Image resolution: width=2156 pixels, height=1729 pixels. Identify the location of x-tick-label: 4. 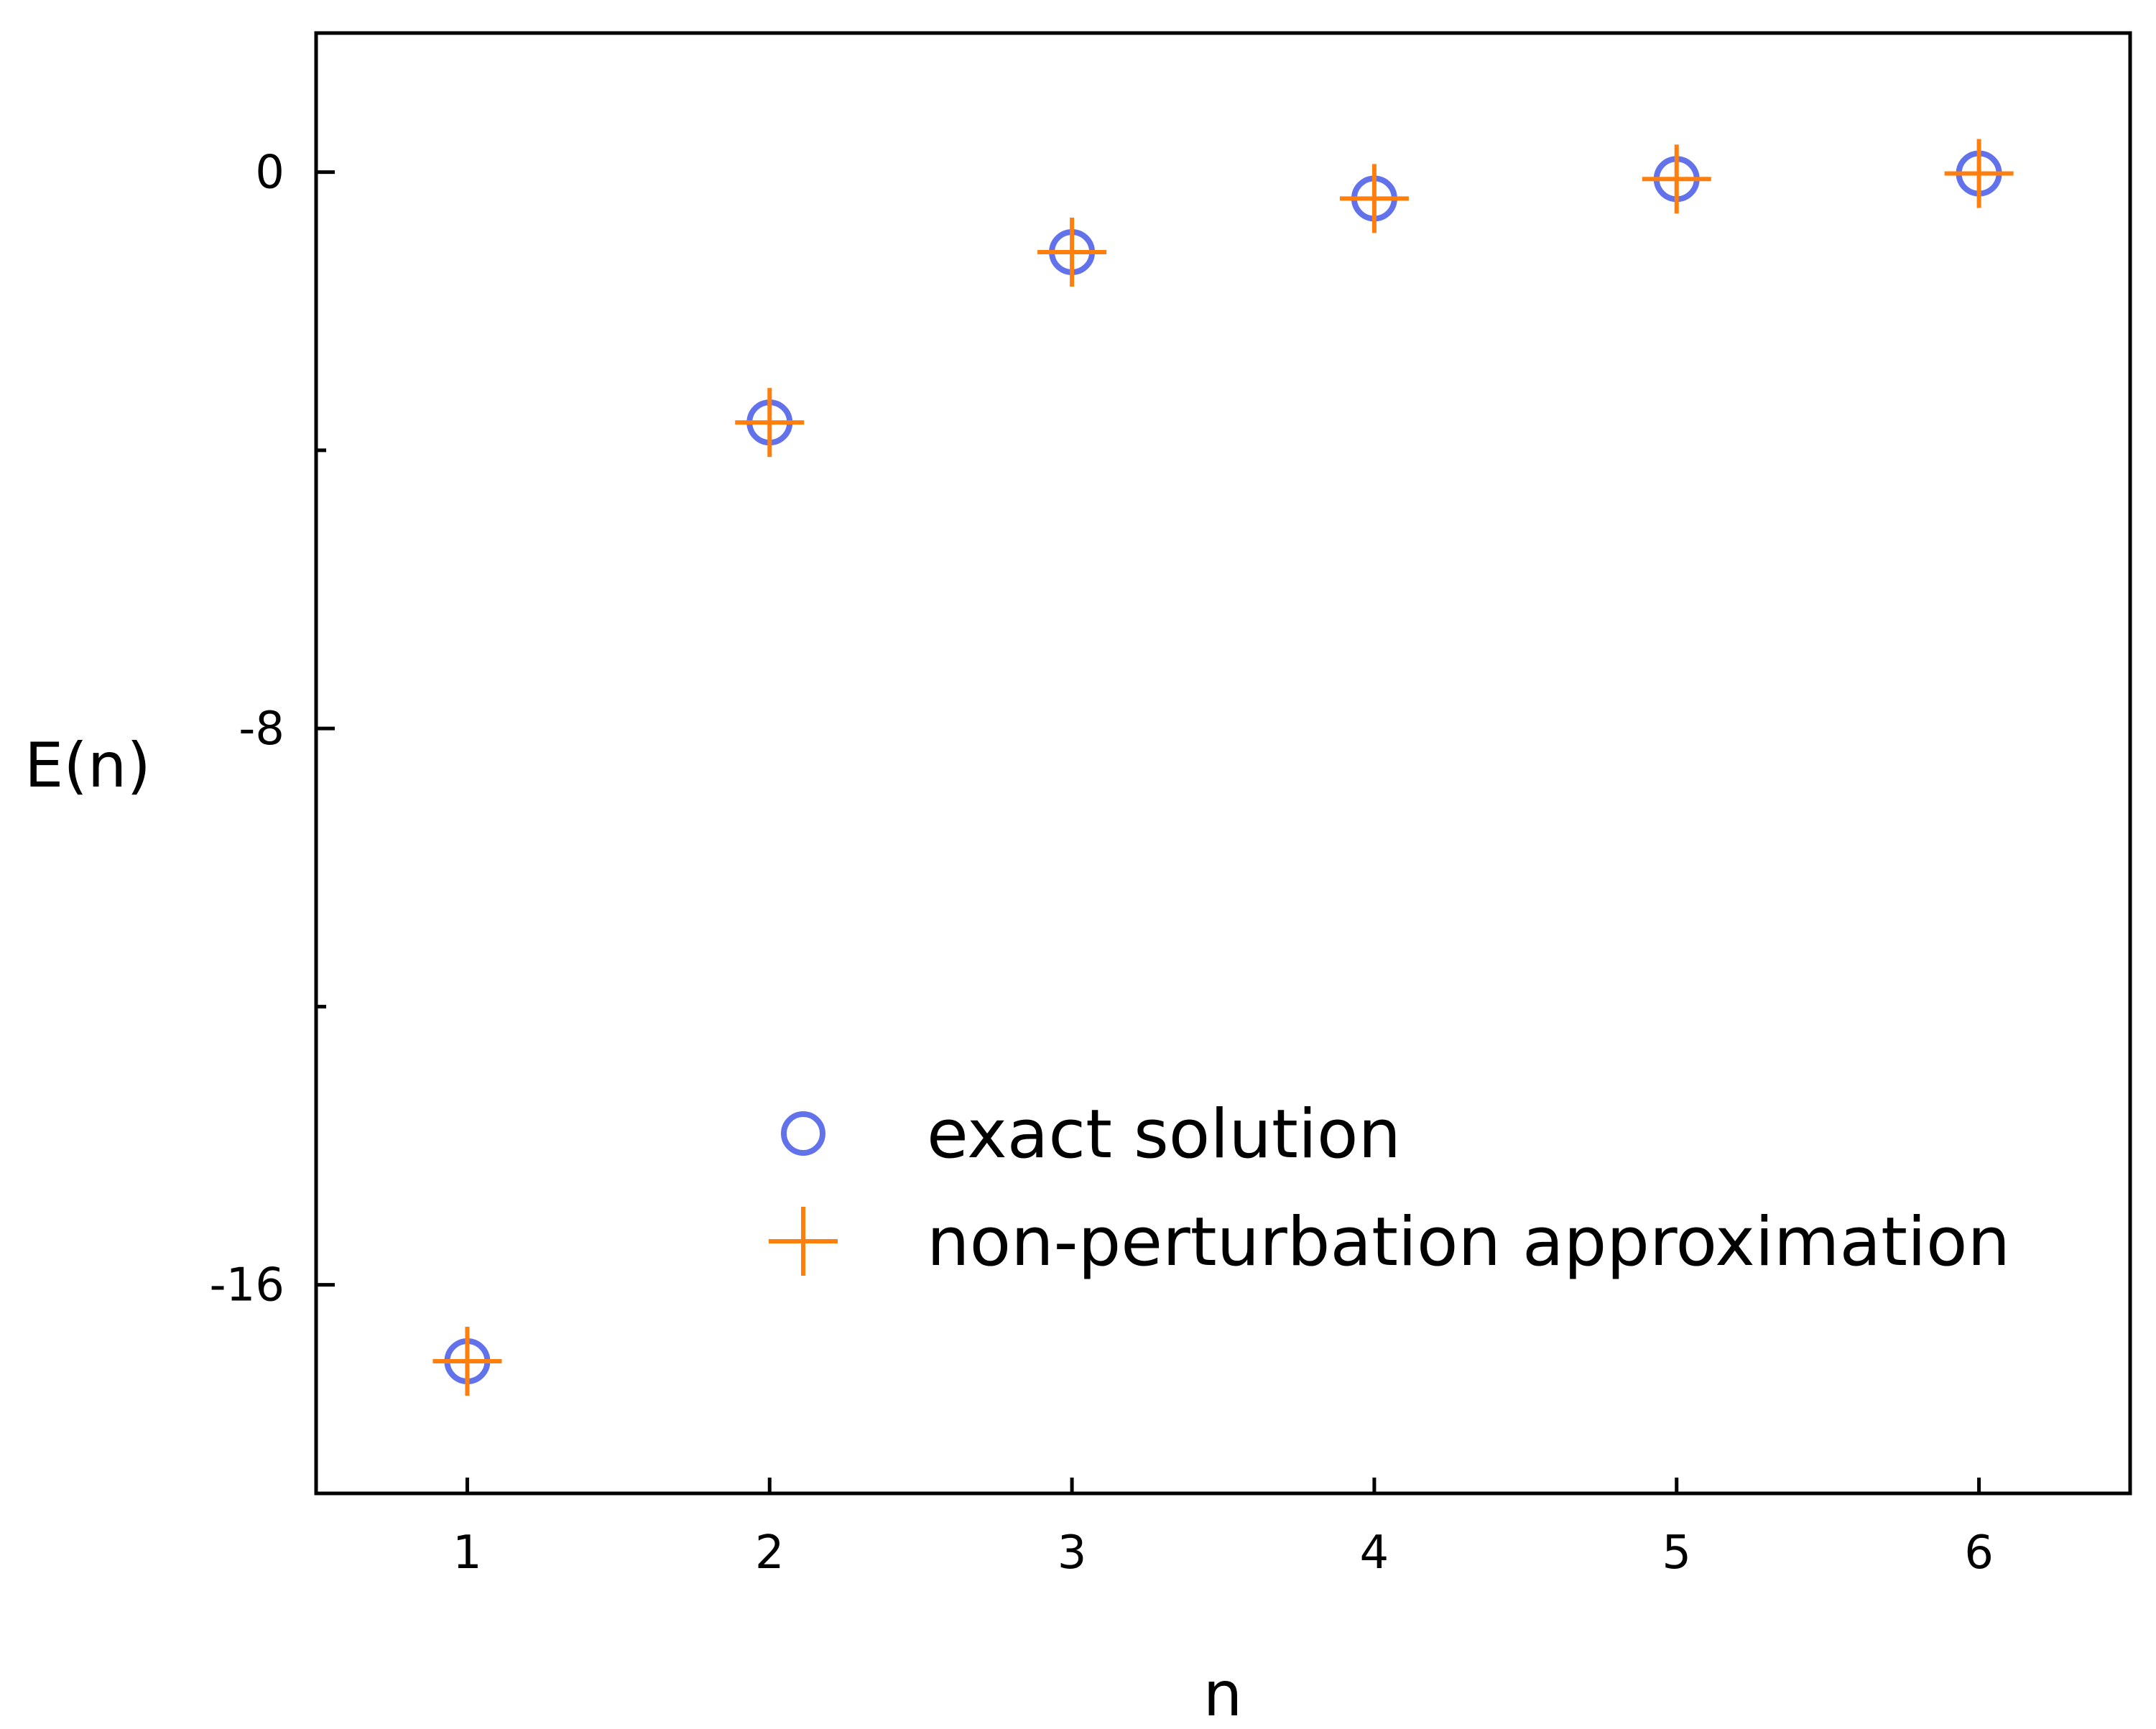
(1374, 1553).